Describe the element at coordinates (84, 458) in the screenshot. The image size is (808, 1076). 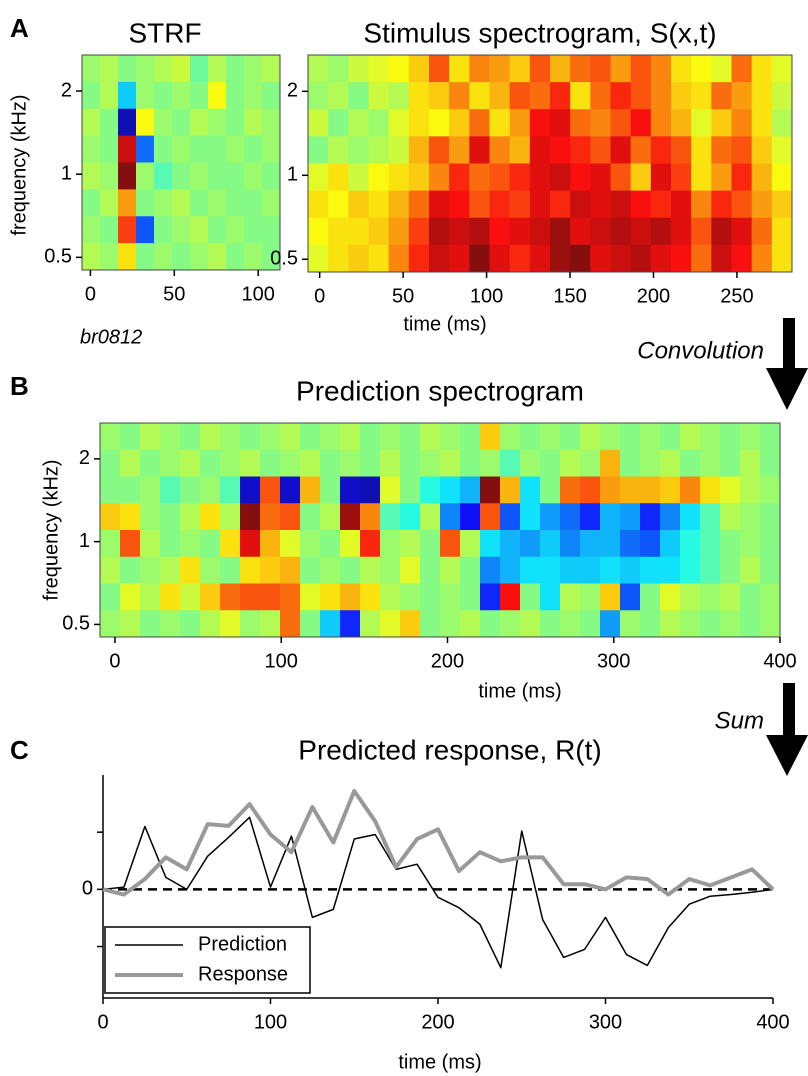
I see `y-tick-label: 2` at that location.